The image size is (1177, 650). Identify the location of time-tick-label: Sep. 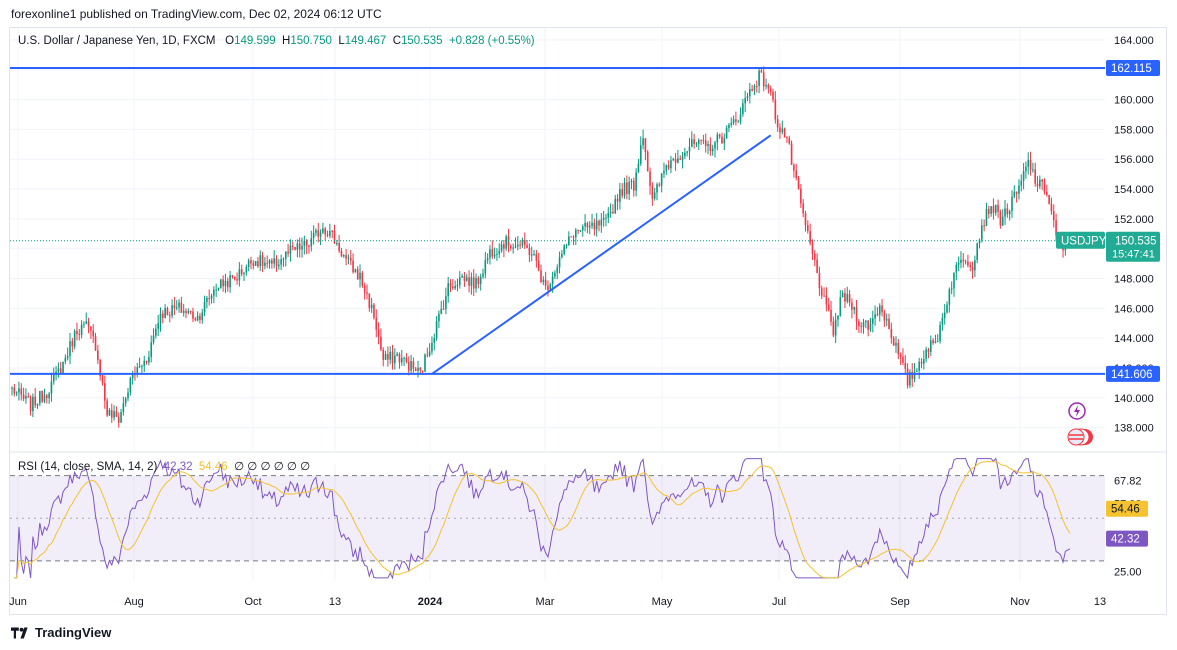
(900, 602).